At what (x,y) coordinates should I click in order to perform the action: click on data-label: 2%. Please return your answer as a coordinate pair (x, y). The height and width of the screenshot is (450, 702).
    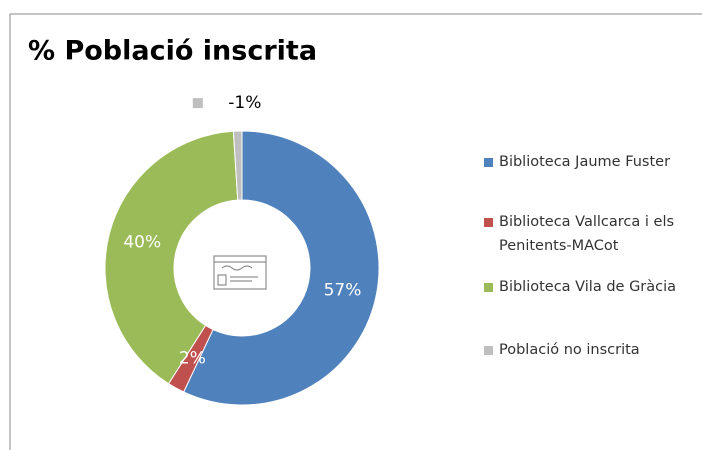
    Looking at the image, I should click on (192, 358).